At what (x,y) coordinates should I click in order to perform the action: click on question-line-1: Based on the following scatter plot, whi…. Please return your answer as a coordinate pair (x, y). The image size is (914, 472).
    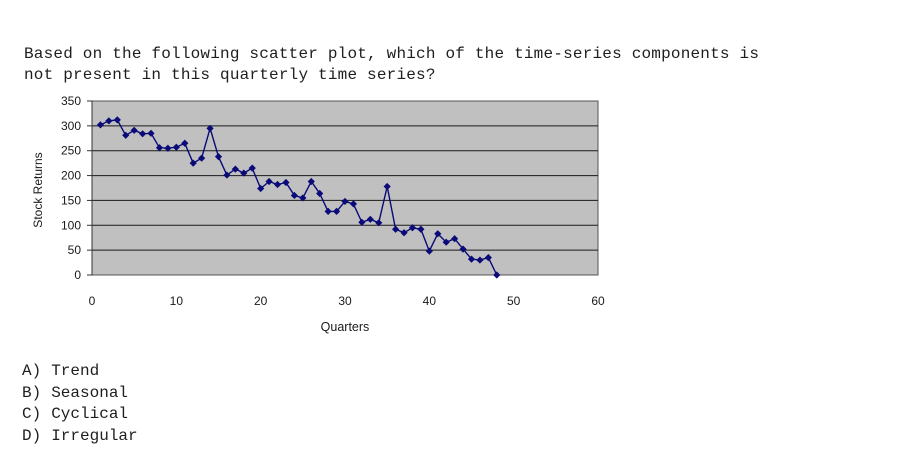
    Looking at the image, I should click on (392, 54).